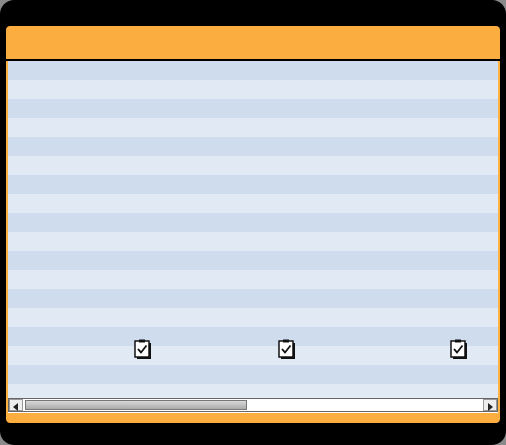 This screenshot has height=445, width=506. I want to click on arrow-left-icon, so click(16, 405).